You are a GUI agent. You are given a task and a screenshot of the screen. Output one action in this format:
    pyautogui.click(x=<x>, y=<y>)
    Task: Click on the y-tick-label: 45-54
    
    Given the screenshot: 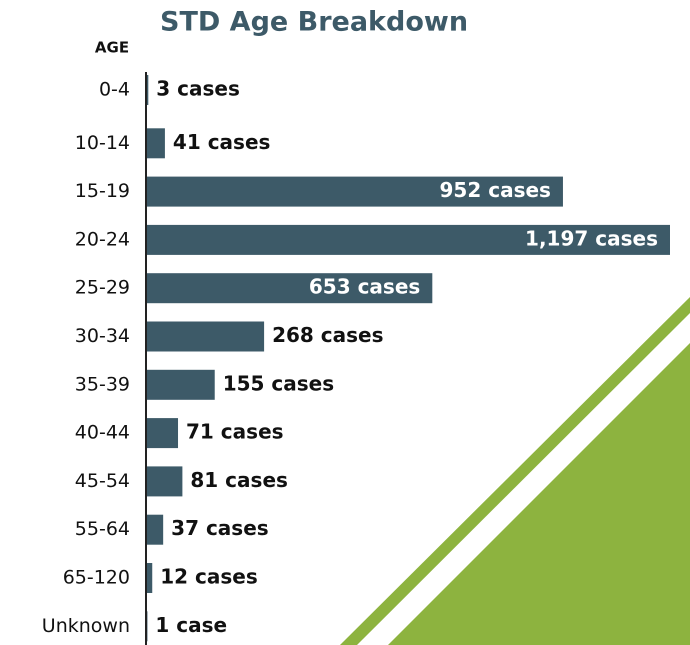 What is the action you would take?
    pyautogui.click(x=102, y=481)
    